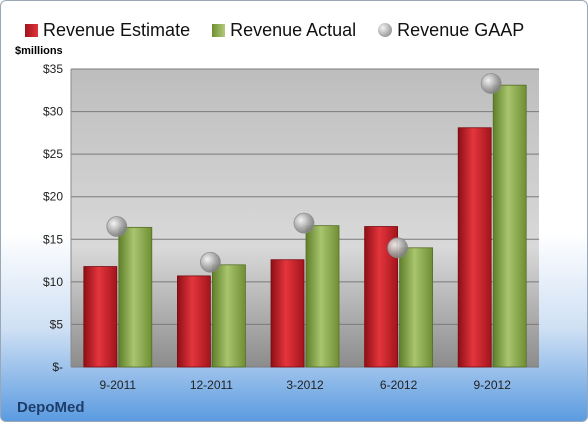 This screenshot has width=588, height=422. What do you see at coordinates (117, 29) in the screenshot?
I see `legend-label-estimate: Revenue Estimate` at bounding box center [117, 29].